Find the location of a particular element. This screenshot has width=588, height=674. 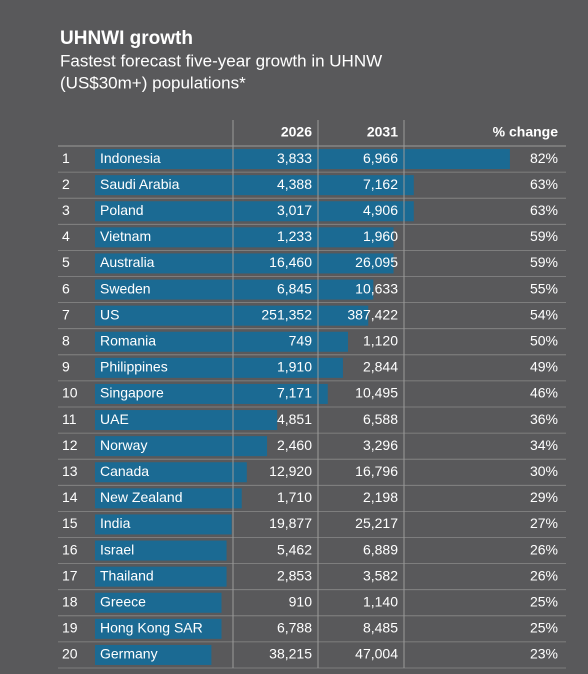

value-2026: 749 is located at coordinates (301, 340).